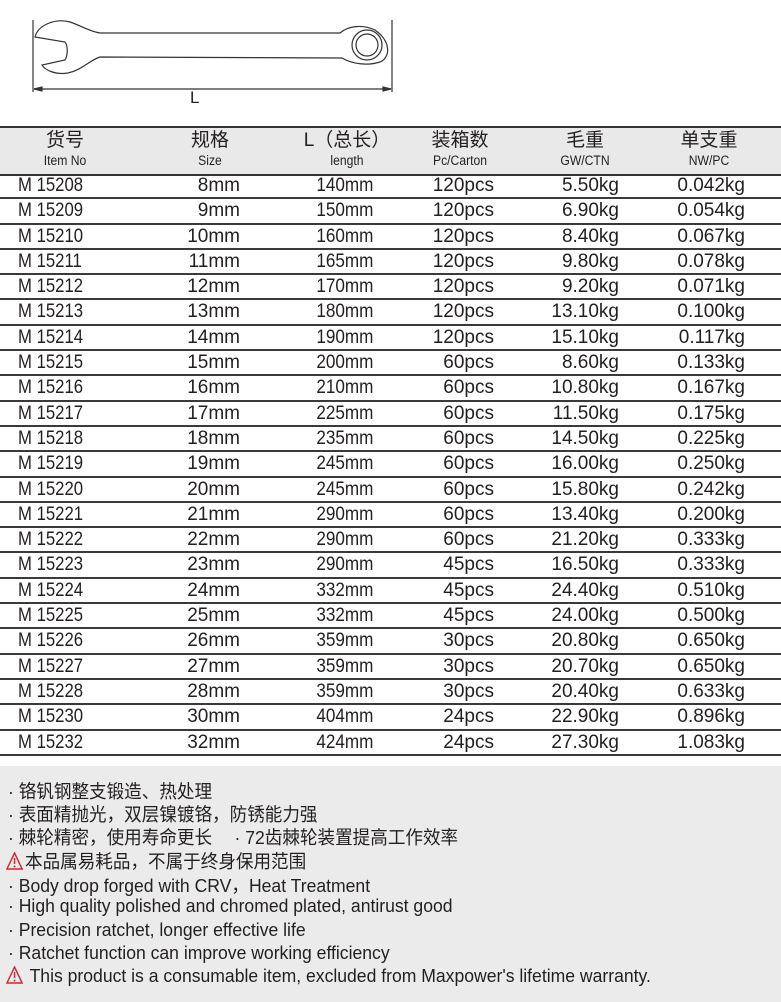  What do you see at coordinates (711, 742) in the screenshot?
I see `cell-nw-pc: 1.083kg` at bounding box center [711, 742].